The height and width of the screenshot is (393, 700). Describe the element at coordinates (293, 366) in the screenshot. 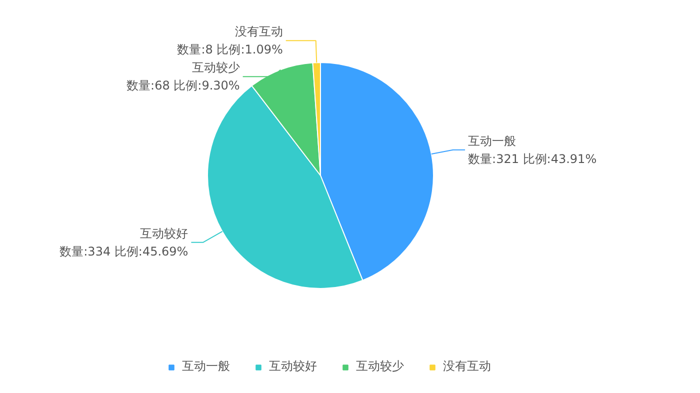

I see `legend-label: 互动较好` at that location.